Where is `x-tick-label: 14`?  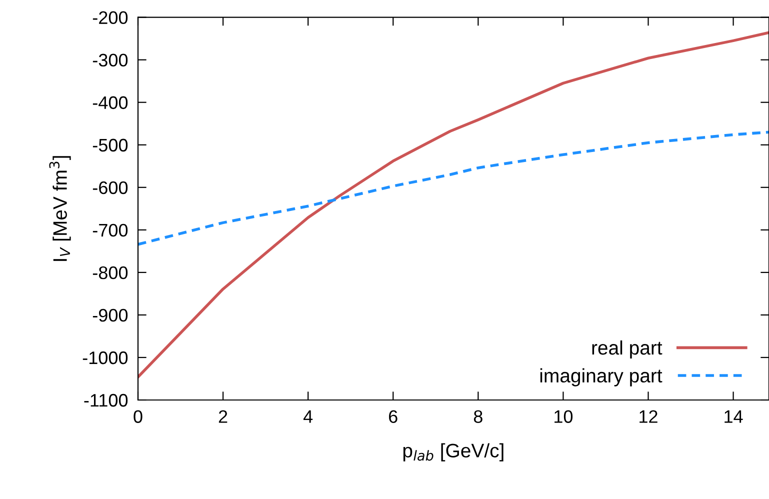 x-tick-label: 14 is located at coordinates (733, 416).